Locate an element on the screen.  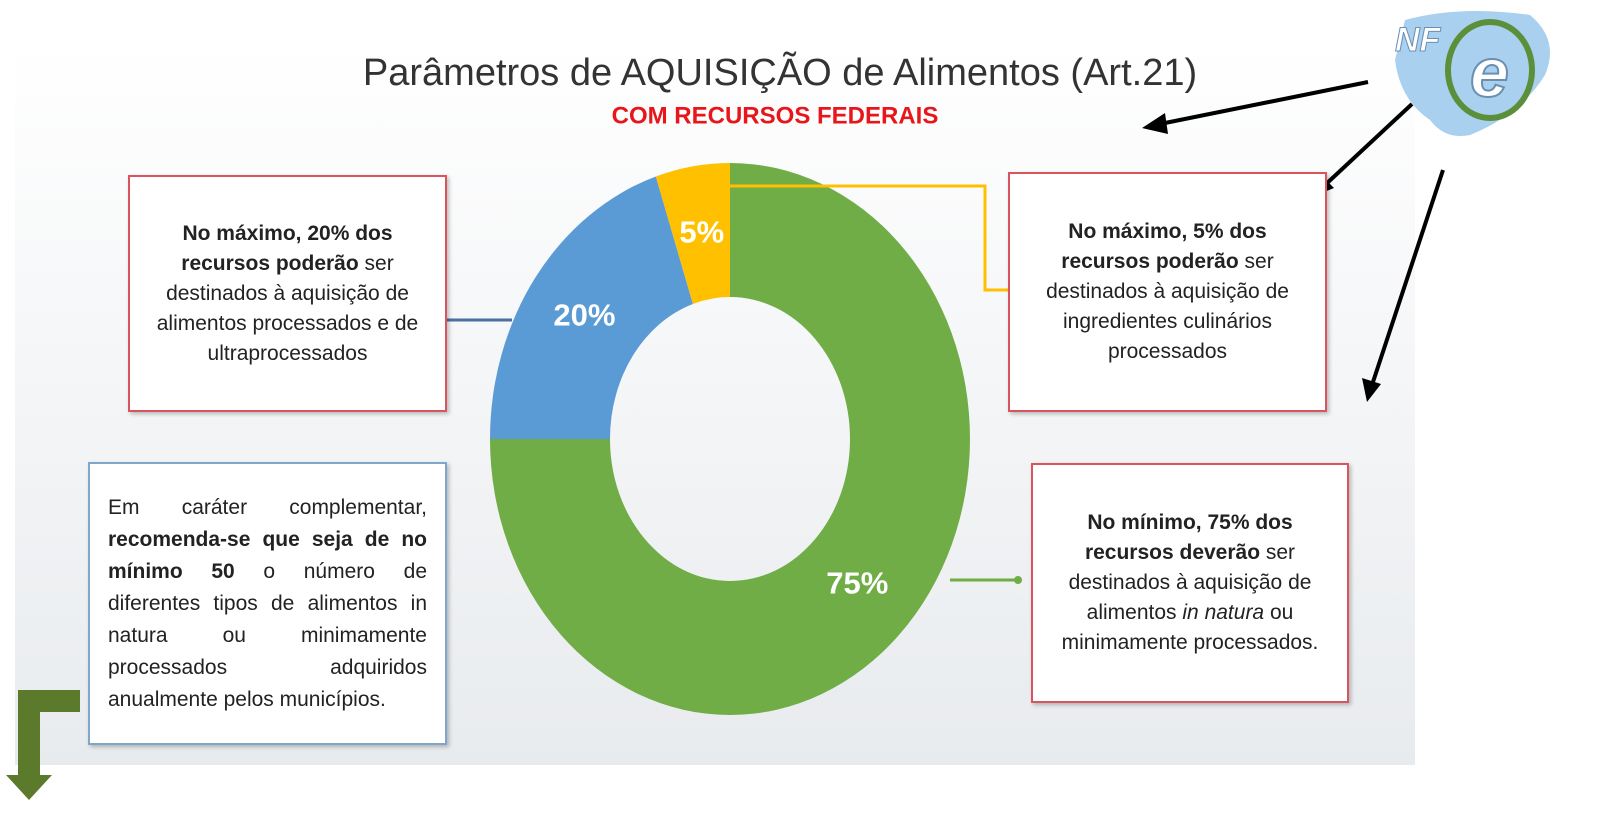
value-label: 5% is located at coordinates (701, 232).